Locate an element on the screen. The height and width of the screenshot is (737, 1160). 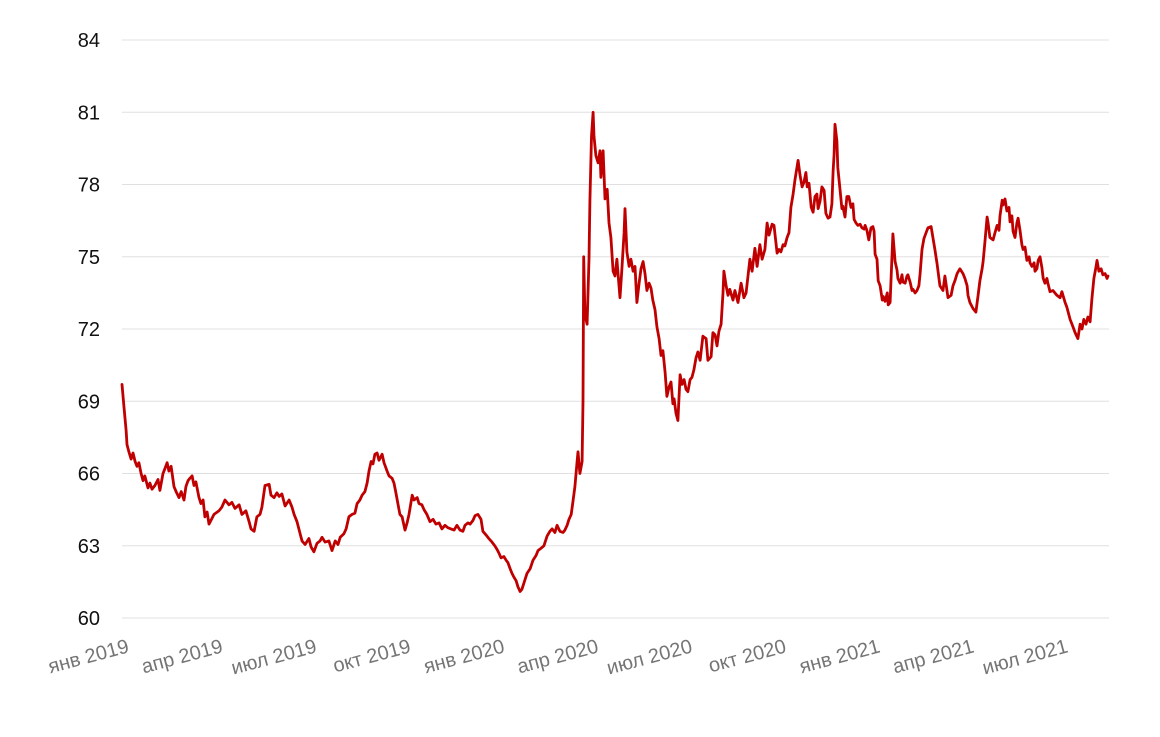
y-tick-label: 81 is located at coordinates (89, 113).